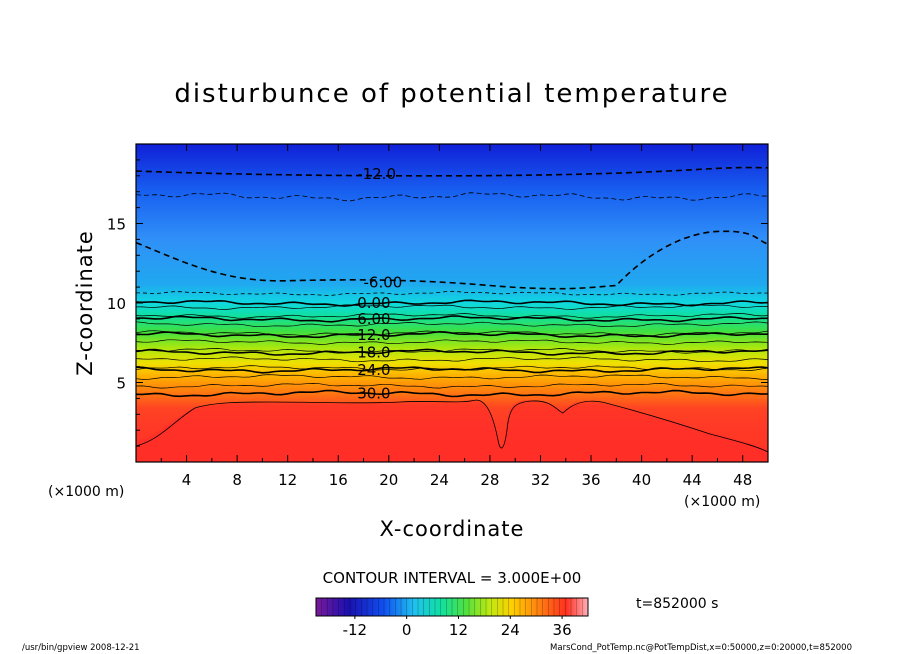 The height and width of the screenshot is (654, 904). What do you see at coordinates (86, 492) in the screenshot?
I see `y-axis-unit: (×1000 m)` at bounding box center [86, 492].